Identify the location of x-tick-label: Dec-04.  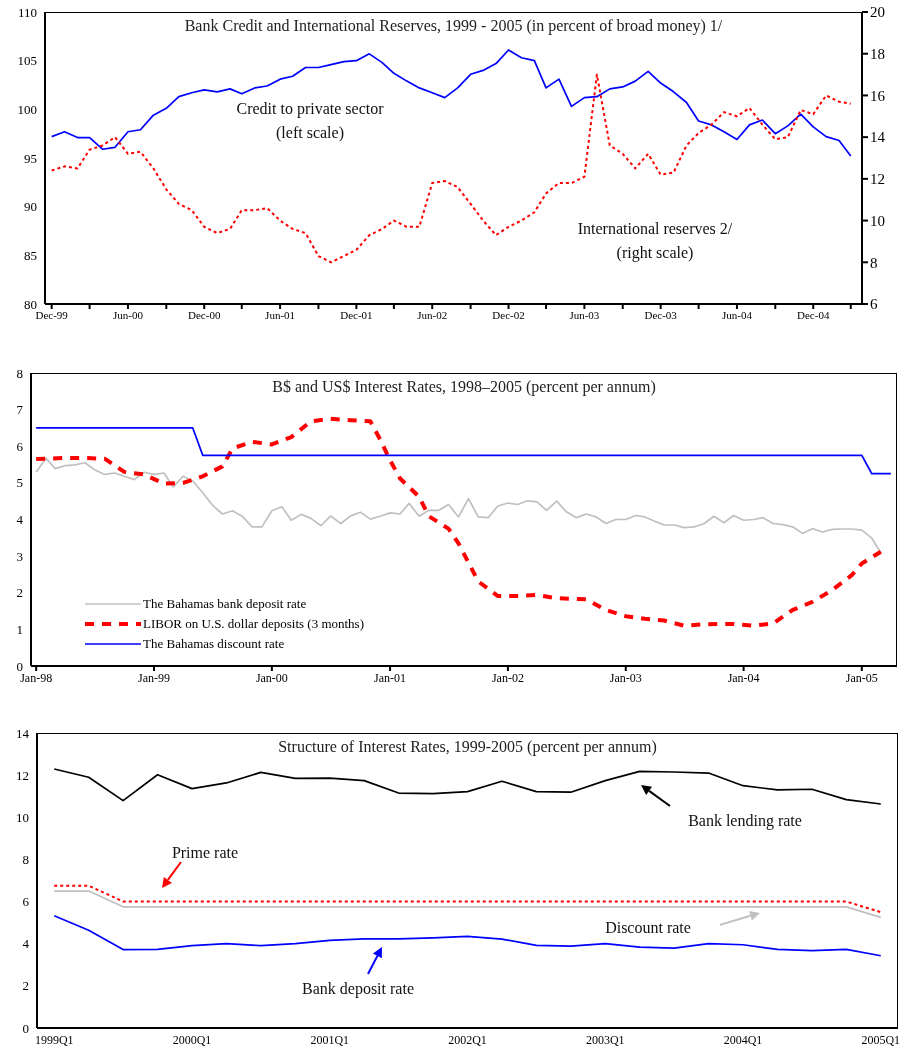
(813, 314).